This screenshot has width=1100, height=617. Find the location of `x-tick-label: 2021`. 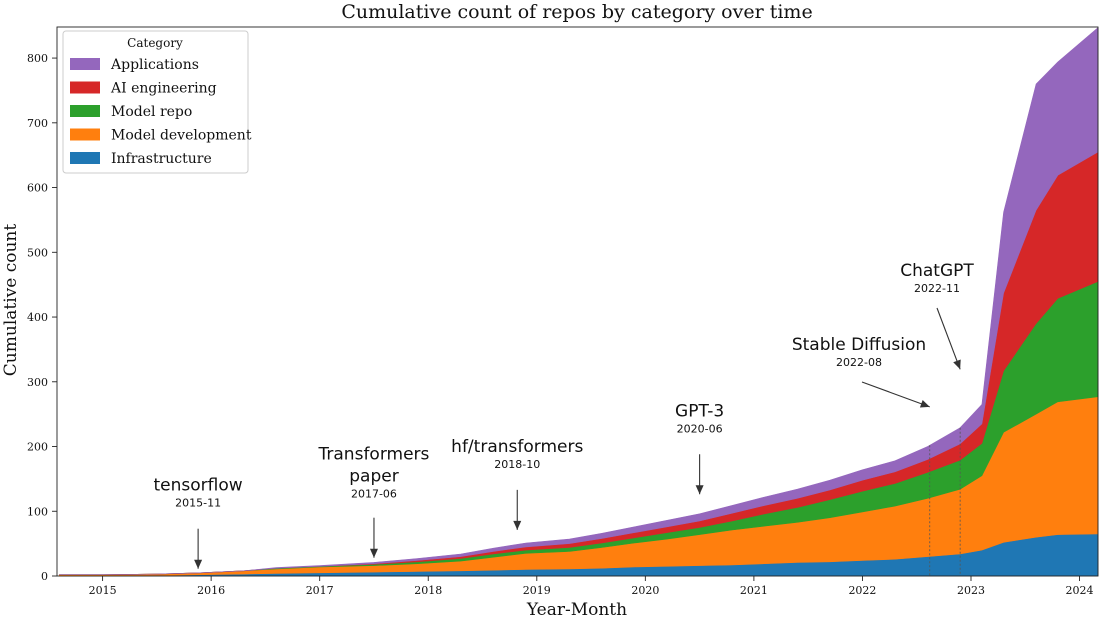

x-tick-label: 2021 is located at coordinates (754, 590).